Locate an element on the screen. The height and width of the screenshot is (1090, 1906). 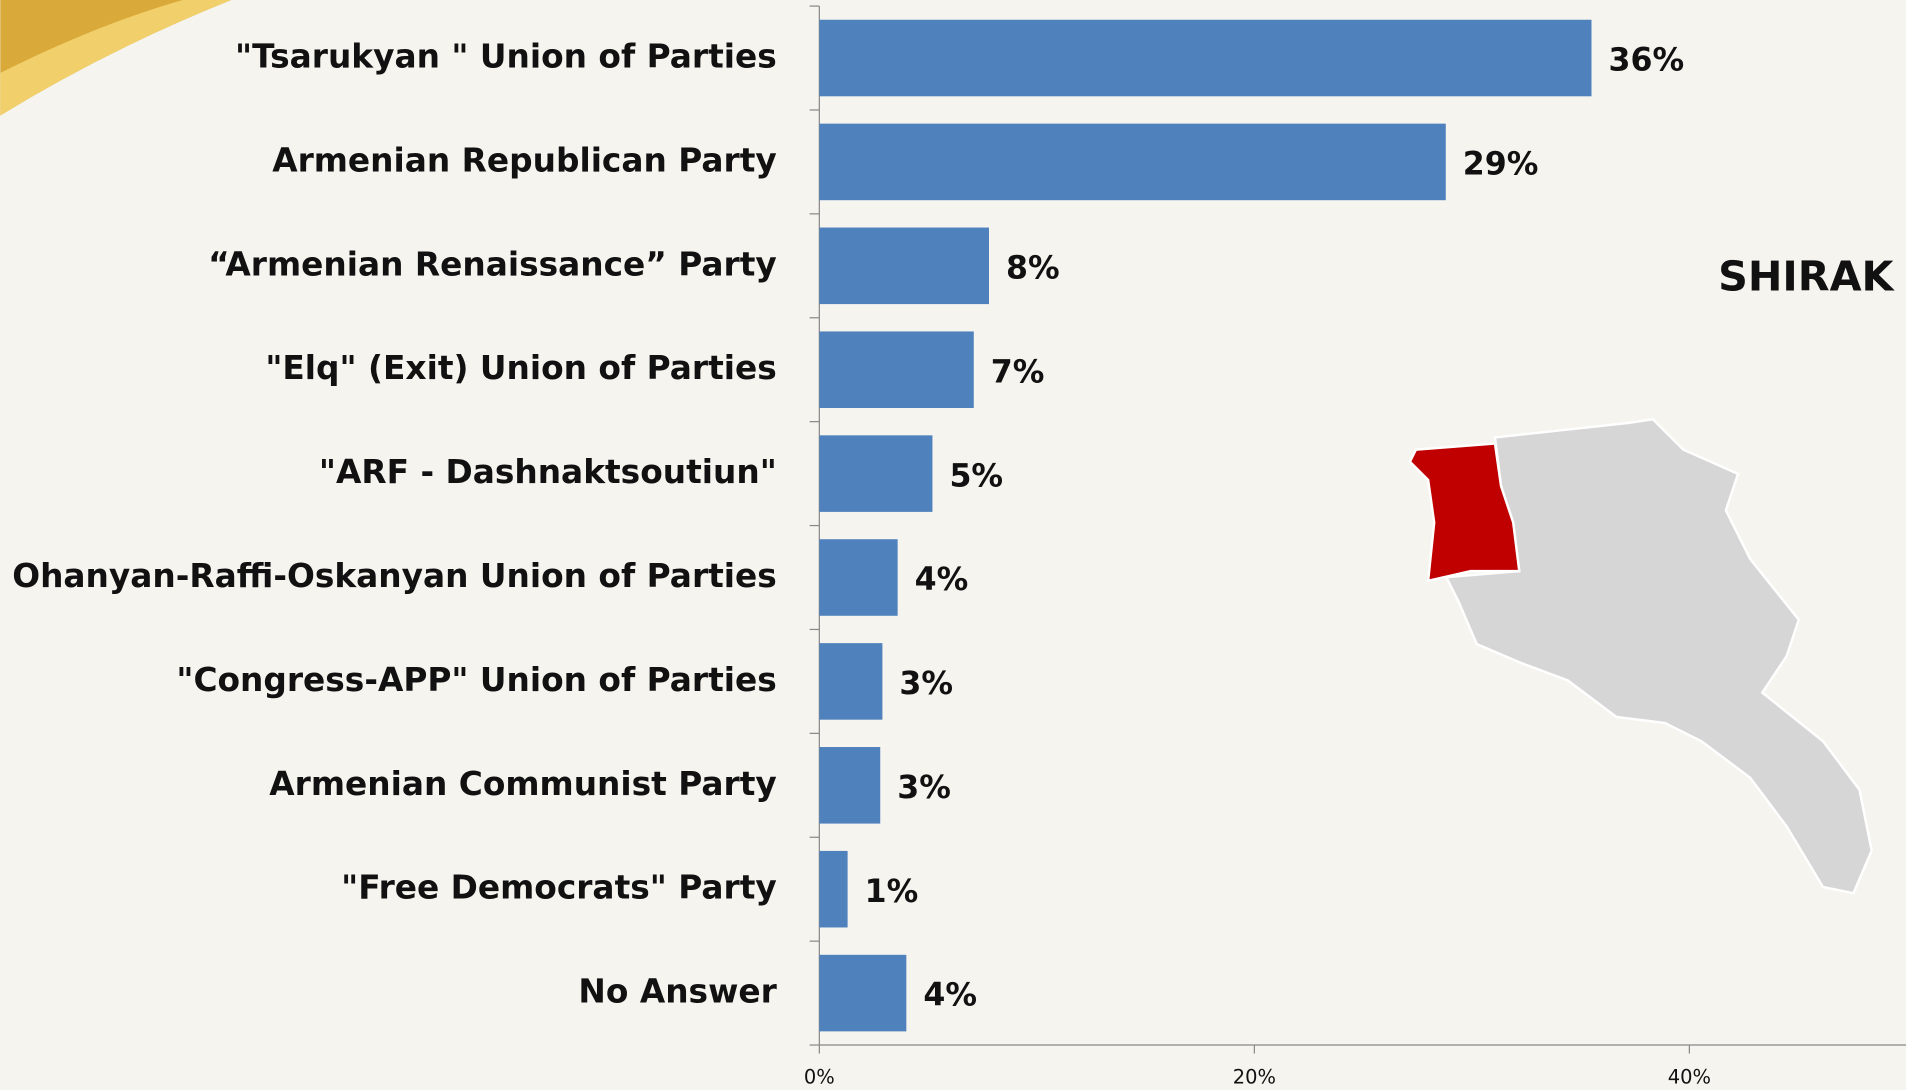
map-shirak is located at coordinates (1464, 512).